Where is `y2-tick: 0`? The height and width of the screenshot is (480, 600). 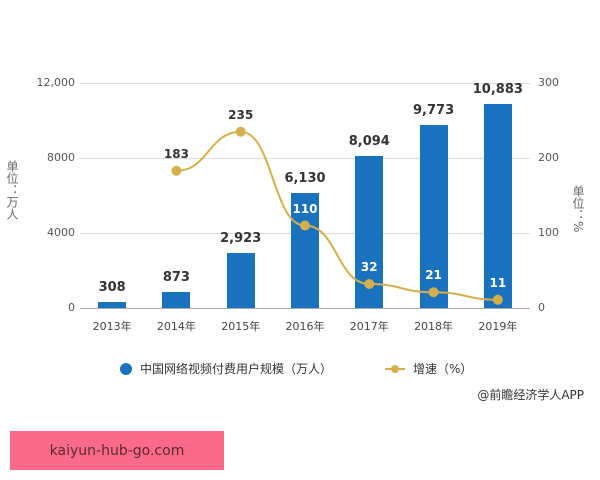
y2-tick: 0 is located at coordinates (541, 307).